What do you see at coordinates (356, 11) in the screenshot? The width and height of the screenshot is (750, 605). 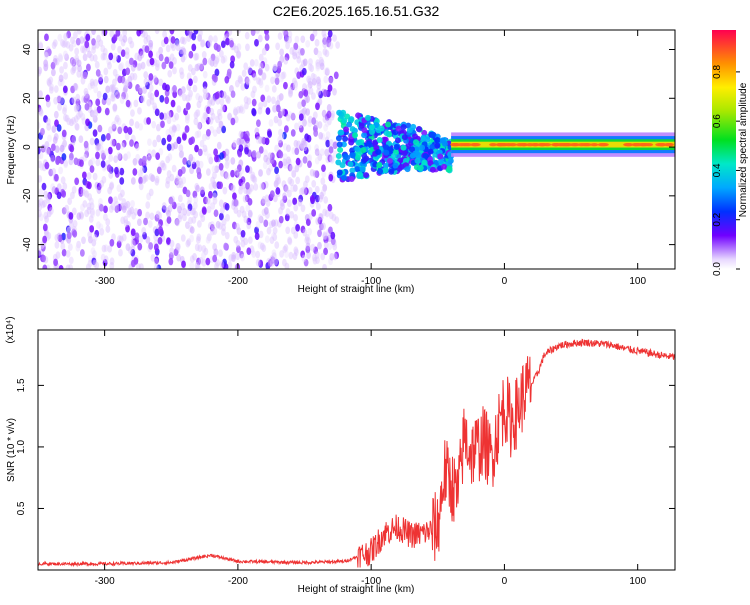 I see `figure-title: C2E6.2025.165.16.51.G32` at bounding box center [356, 11].